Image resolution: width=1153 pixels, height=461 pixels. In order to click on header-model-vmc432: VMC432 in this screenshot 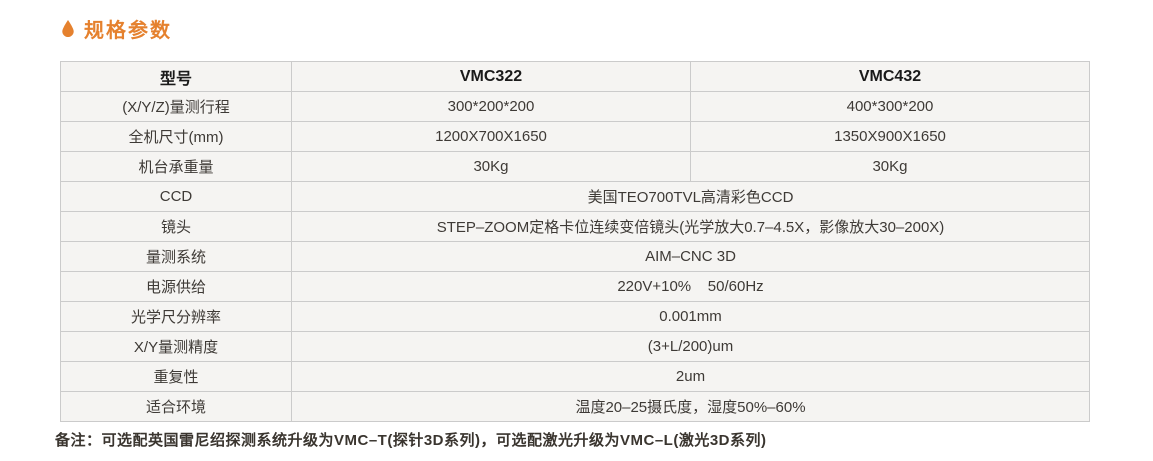, I will do `click(890, 76)`.